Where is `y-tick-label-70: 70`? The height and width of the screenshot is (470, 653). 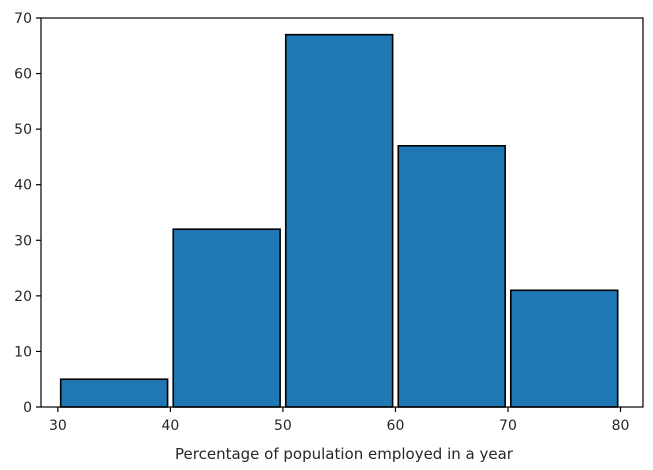 y-tick-label-70: 70 is located at coordinates (23, 19).